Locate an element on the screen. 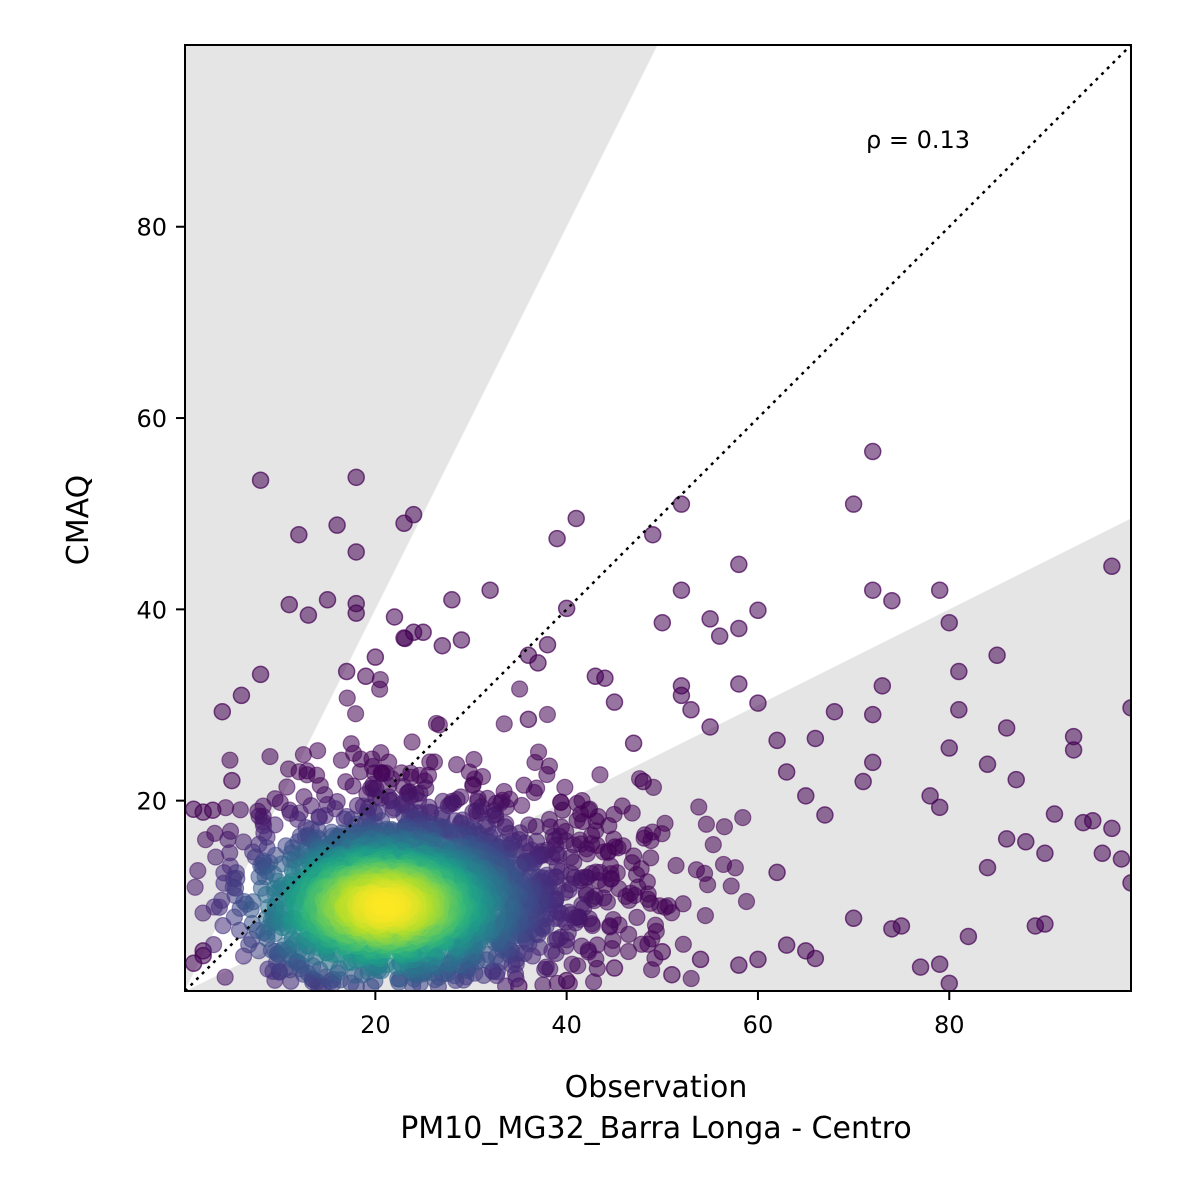 The width and height of the screenshot is (1200, 1200). x-tick: 60 is located at coordinates (758, 1015).